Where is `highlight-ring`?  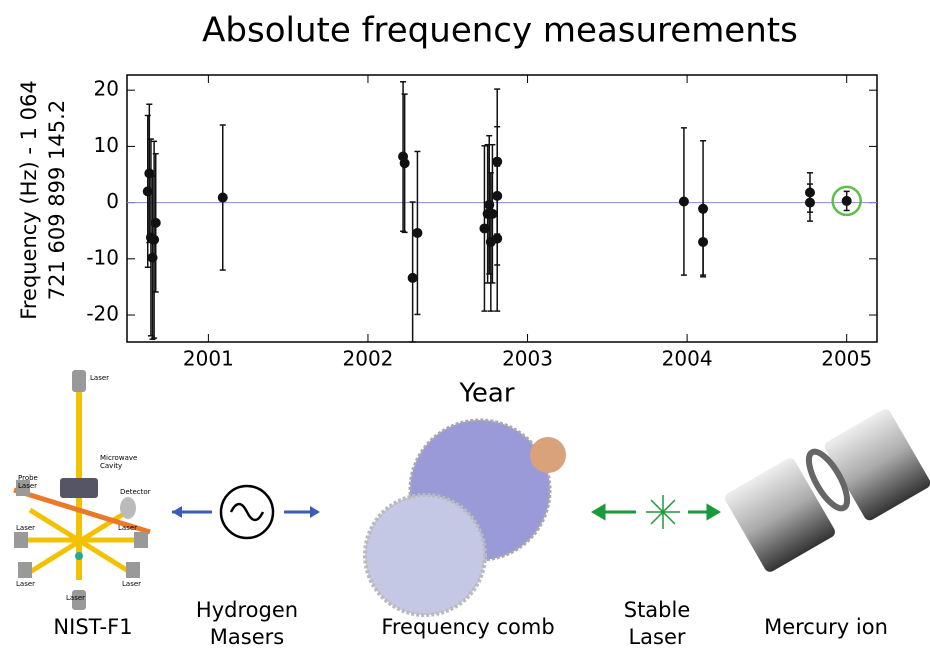
highlight-ring is located at coordinates (846, 201).